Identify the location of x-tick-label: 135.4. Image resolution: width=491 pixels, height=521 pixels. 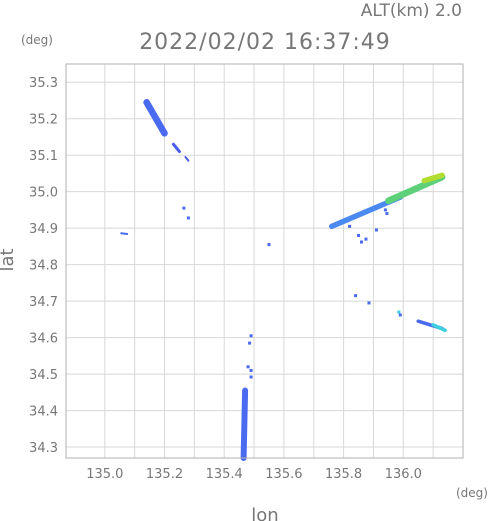
(224, 474).